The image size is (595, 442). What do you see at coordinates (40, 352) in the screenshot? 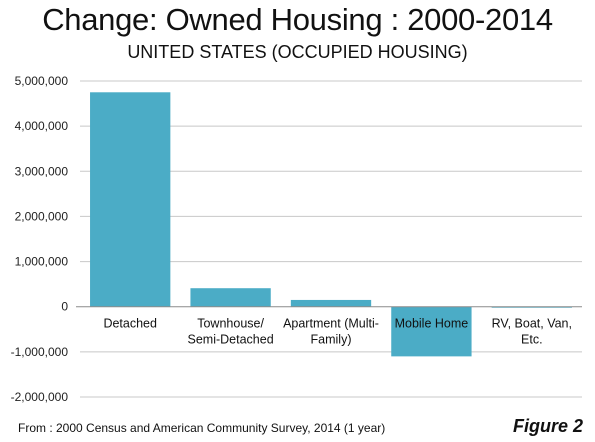
I see `y-tick-label: -1,000,000` at bounding box center [40, 352].